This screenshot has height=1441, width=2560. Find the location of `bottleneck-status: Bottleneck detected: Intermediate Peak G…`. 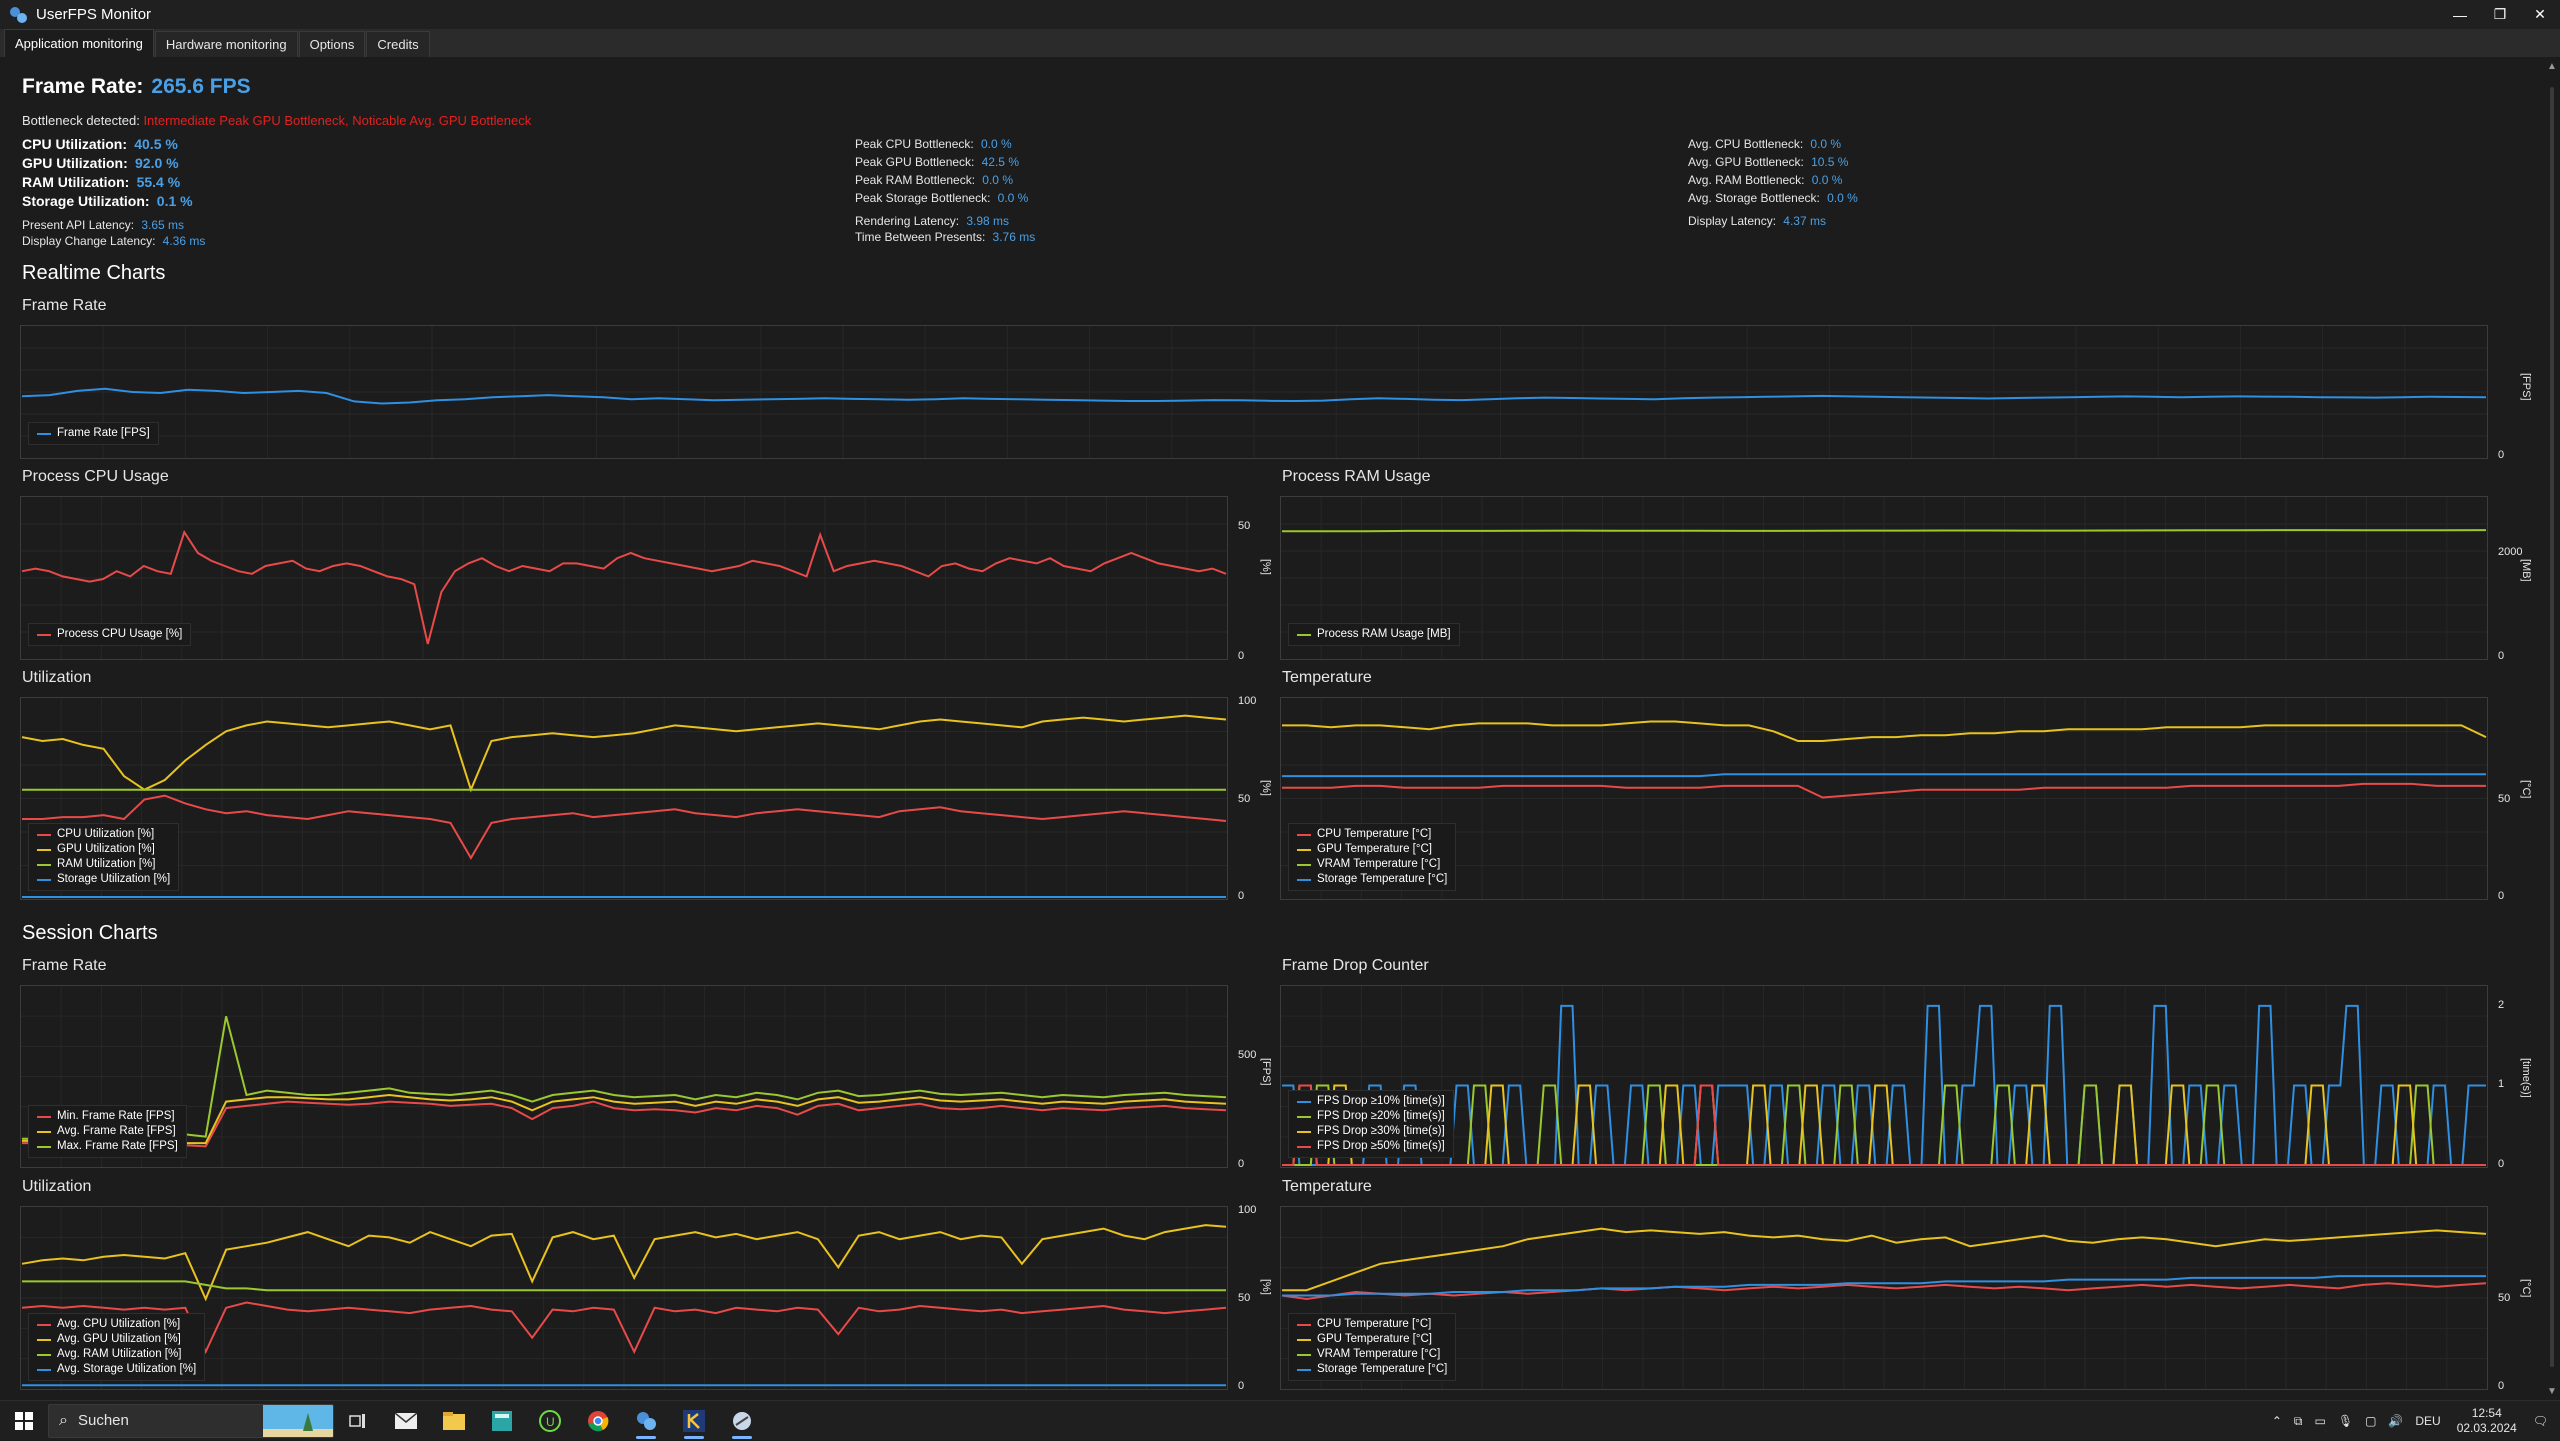

bottleneck-status: Bottleneck detected: Intermediate Peak G… is located at coordinates (276, 120).